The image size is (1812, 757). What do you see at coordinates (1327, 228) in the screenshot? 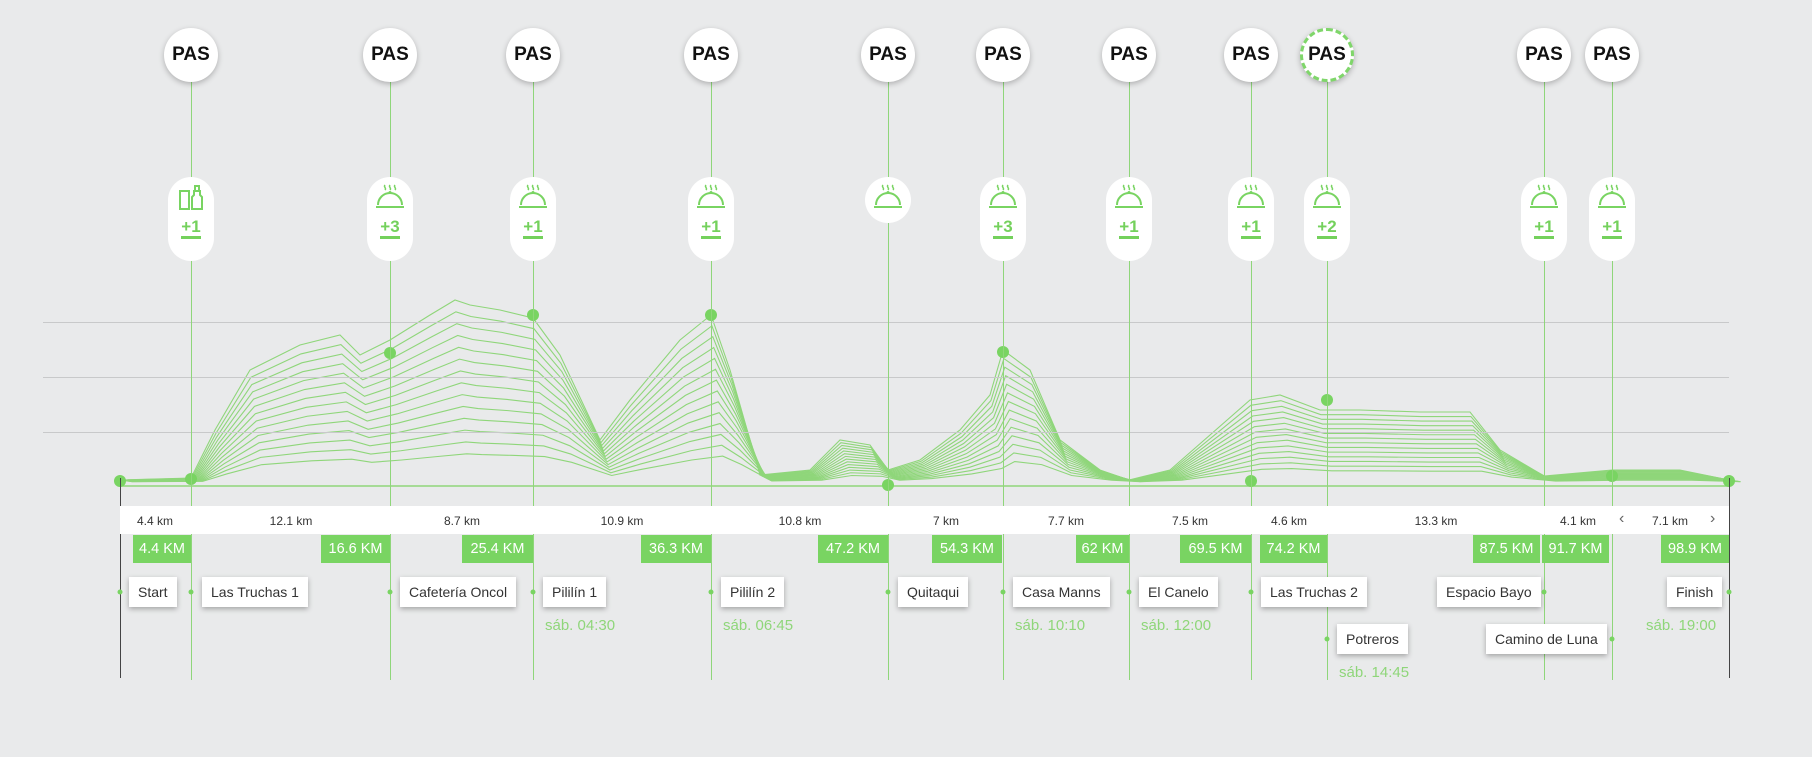
I see `amenity-count: +2` at bounding box center [1327, 228].